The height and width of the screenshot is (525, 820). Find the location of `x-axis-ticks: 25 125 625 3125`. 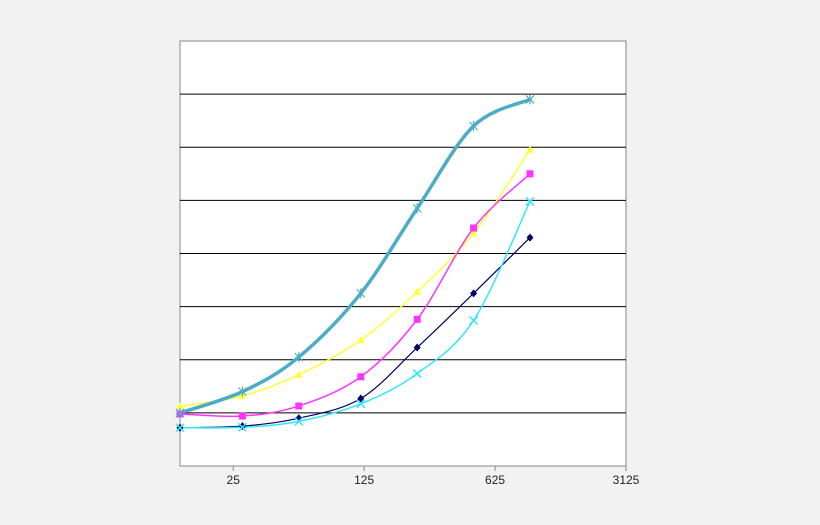

x-axis-ticks: 25 125 625 3125 is located at coordinates (433, 476).